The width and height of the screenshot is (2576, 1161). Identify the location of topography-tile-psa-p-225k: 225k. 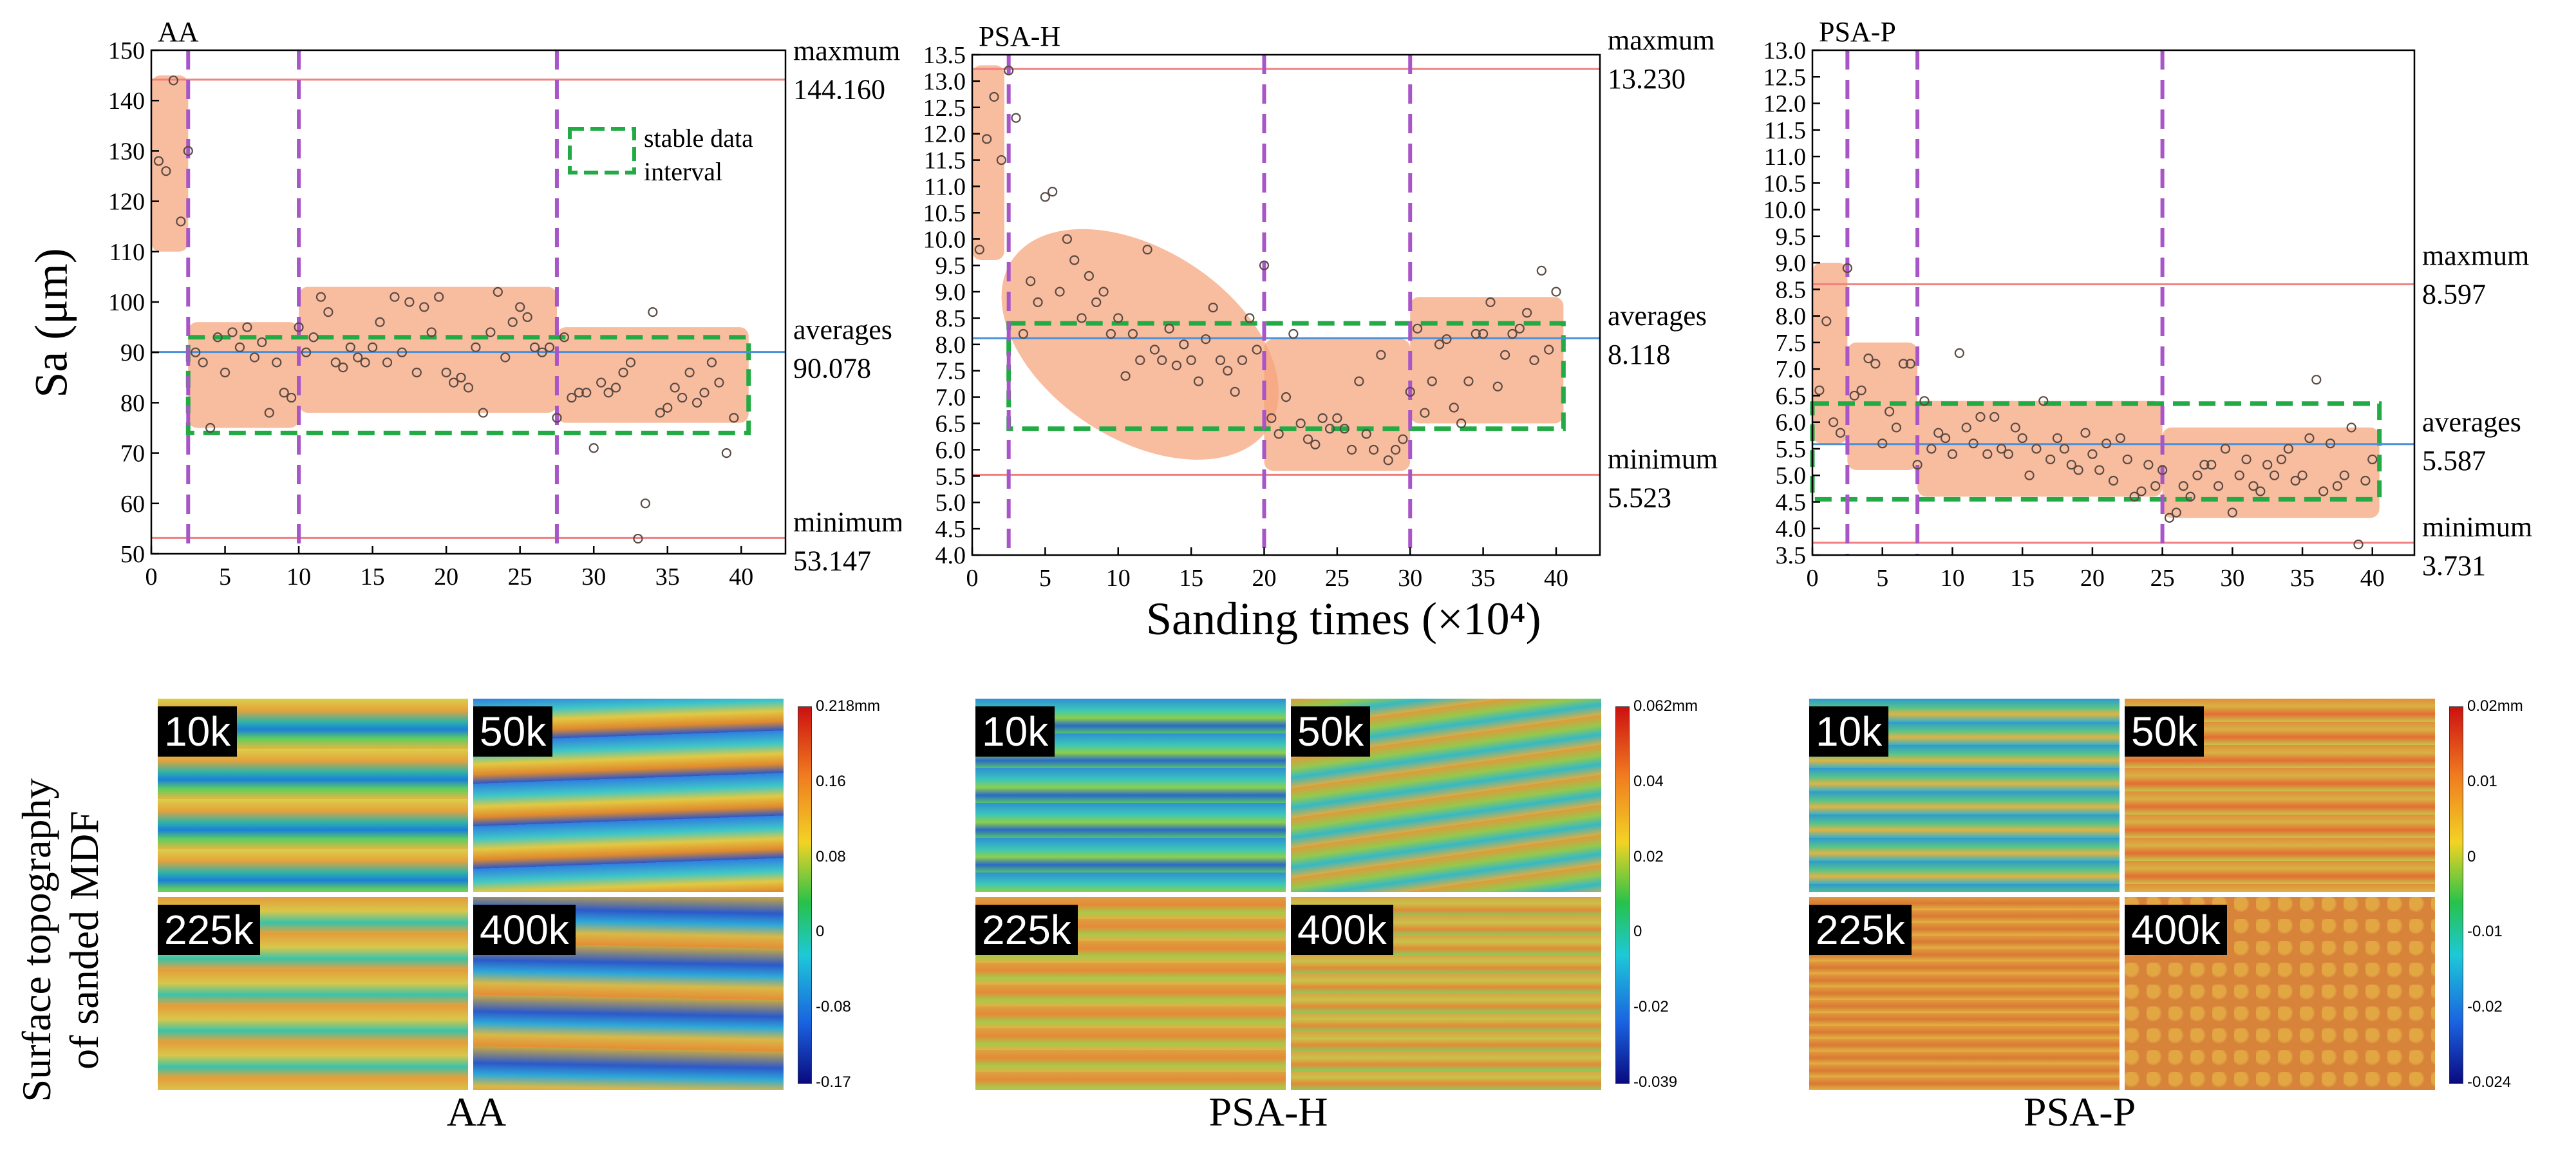
(1964, 993).